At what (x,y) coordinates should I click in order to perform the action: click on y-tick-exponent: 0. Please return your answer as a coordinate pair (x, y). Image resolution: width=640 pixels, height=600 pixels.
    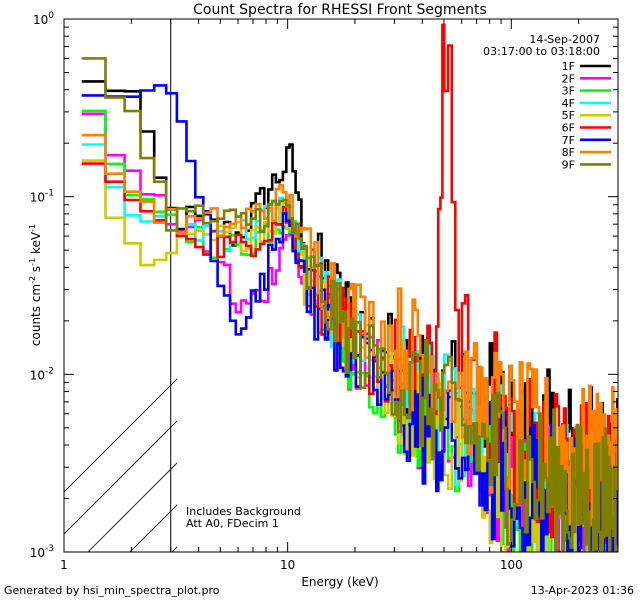
    Looking at the image, I should click on (51, 16).